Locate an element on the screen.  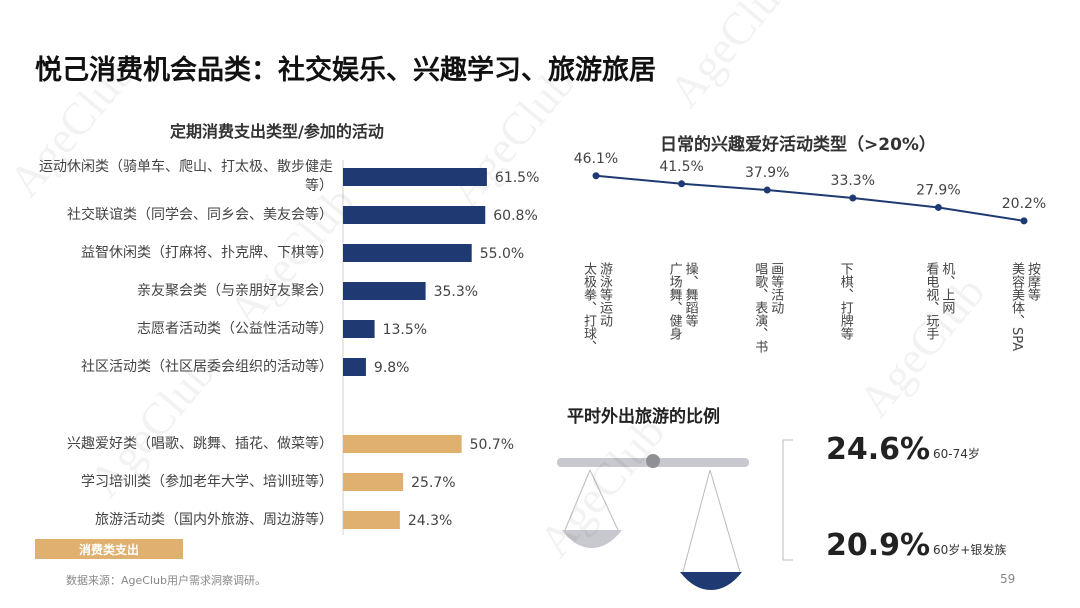
category-label: 唱歌、表演、书画等活动 is located at coordinates (768, 307).